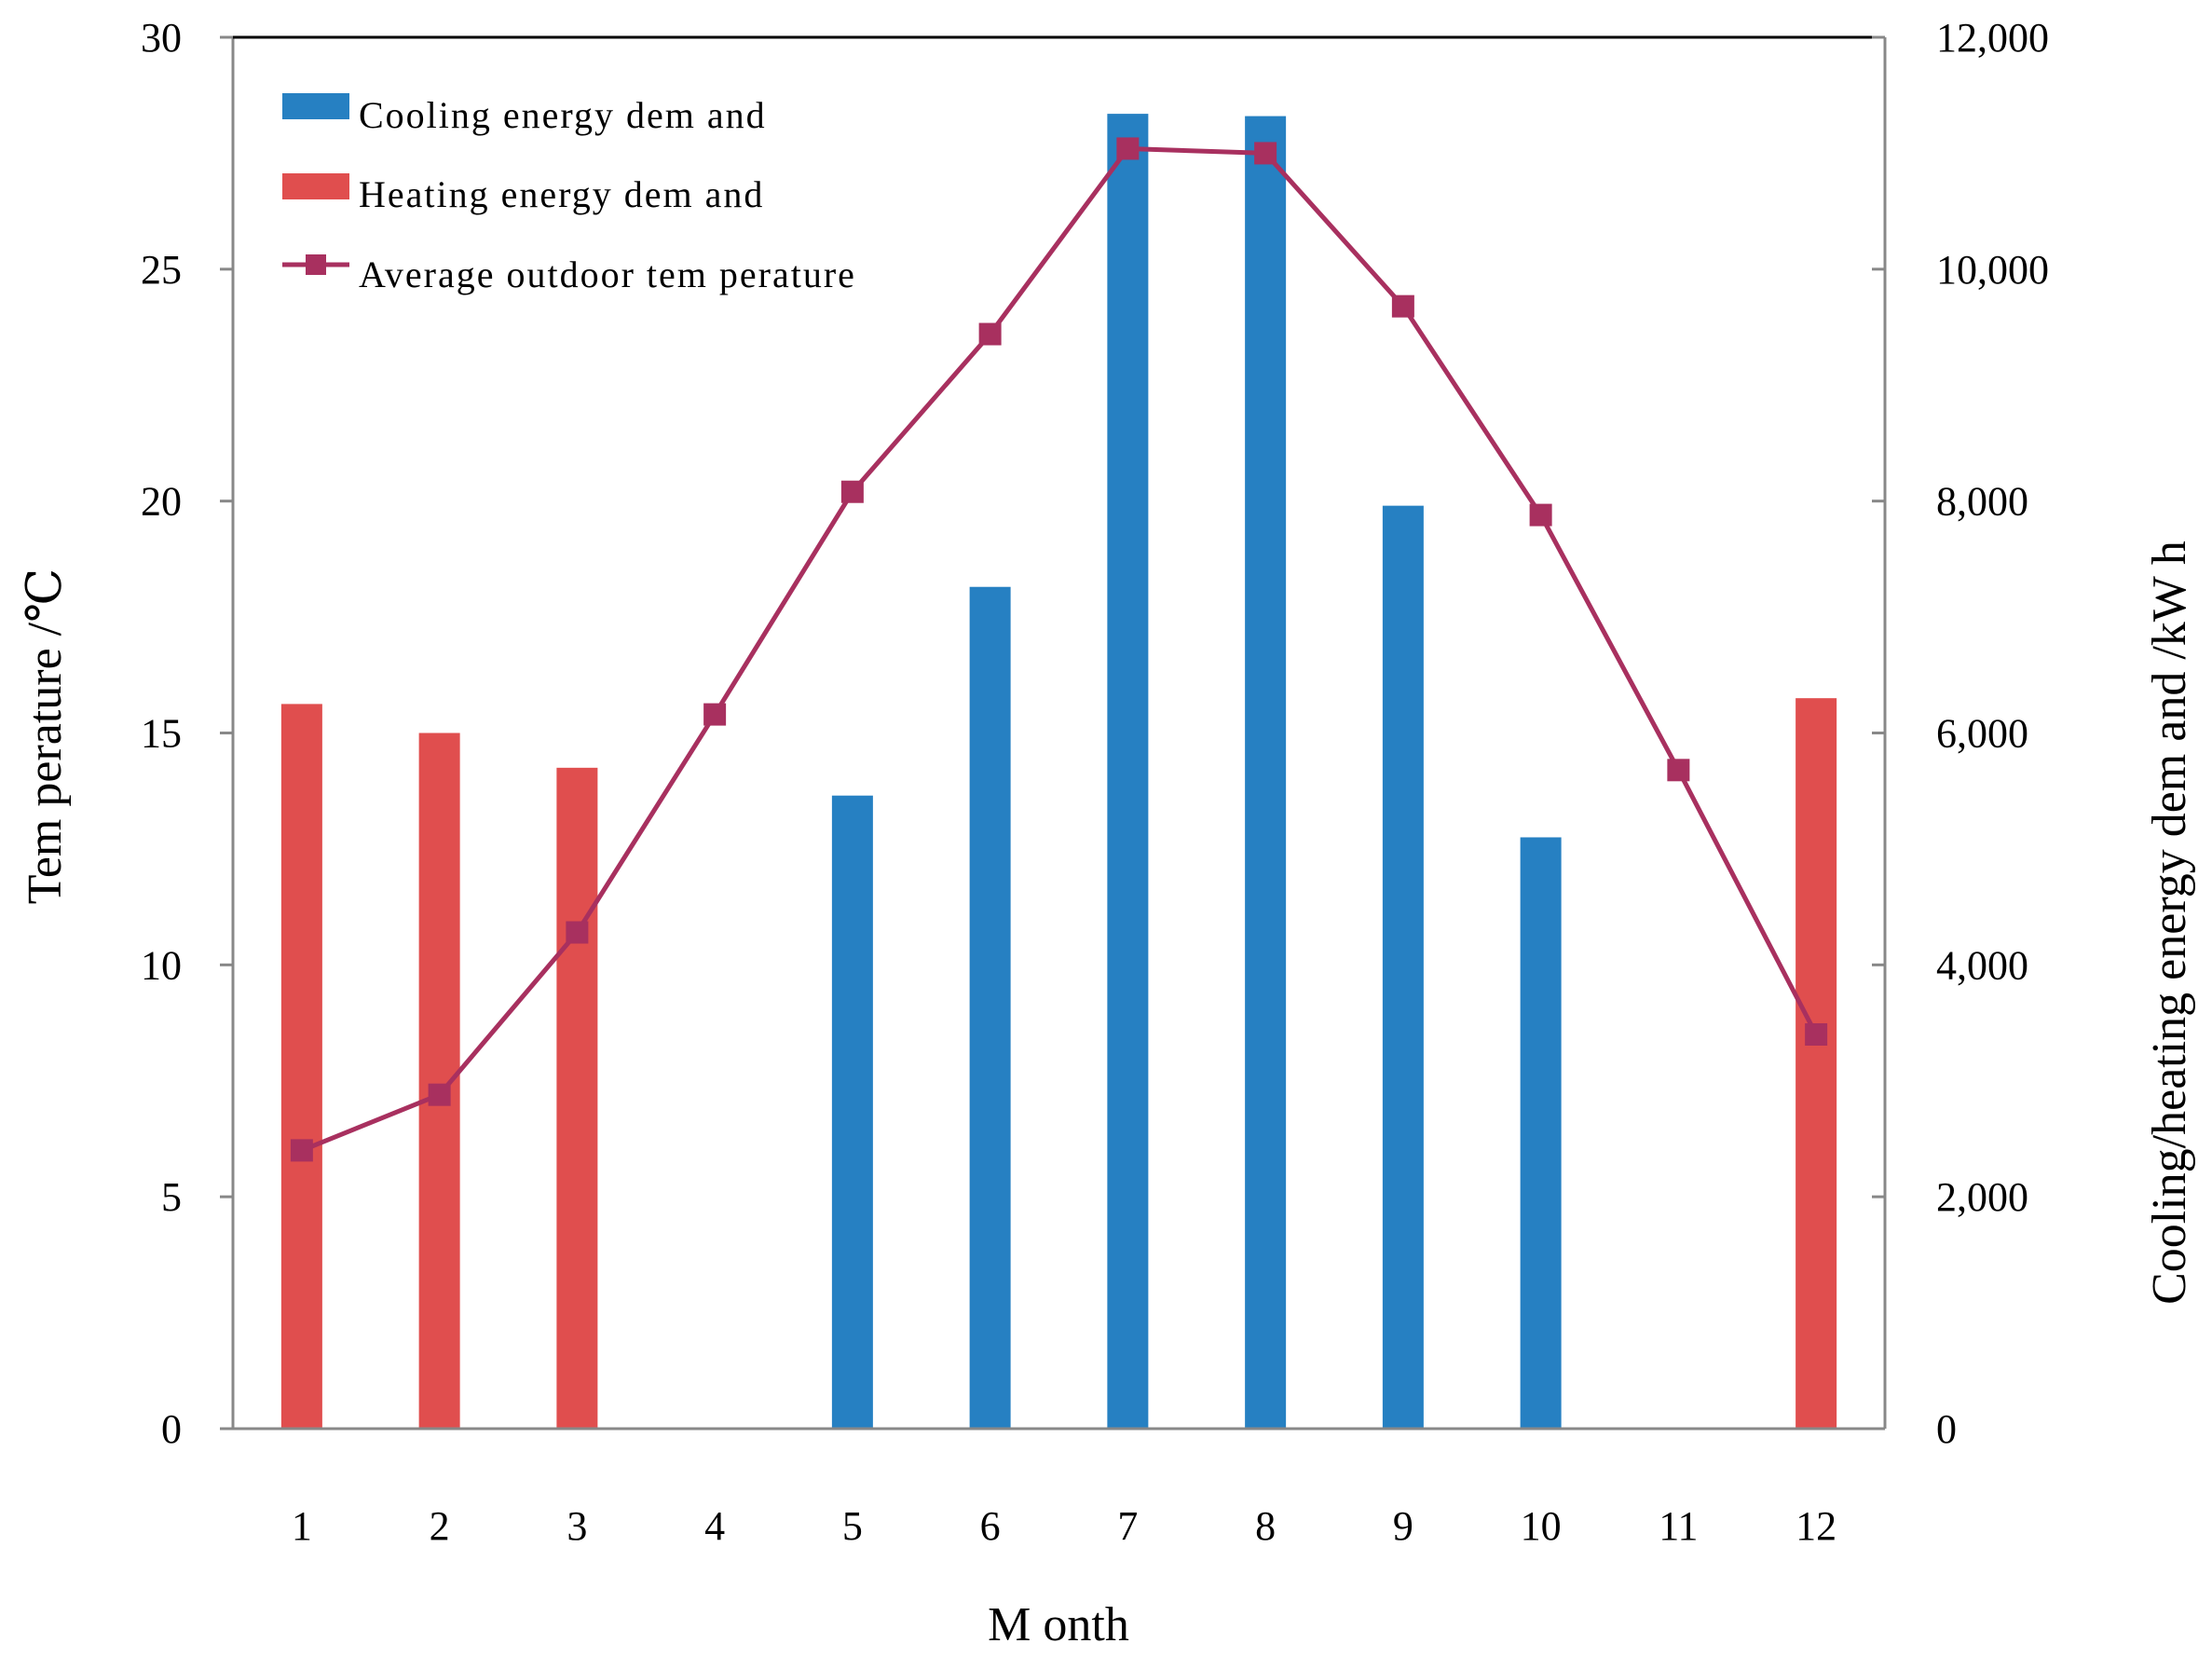  What do you see at coordinates (1678, 1526) in the screenshot?
I see `x-tick-label: 11` at bounding box center [1678, 1526].